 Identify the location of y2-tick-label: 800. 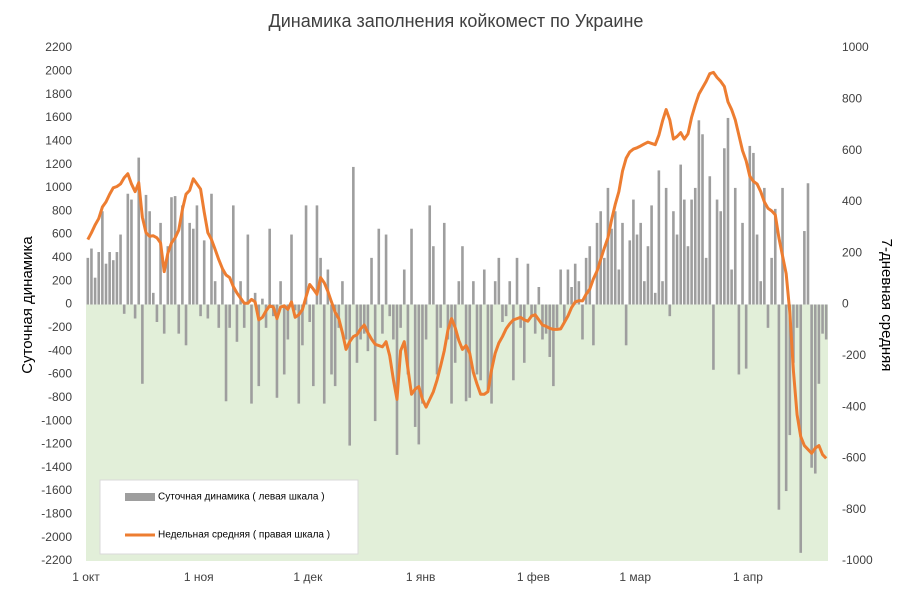
(852, 98).